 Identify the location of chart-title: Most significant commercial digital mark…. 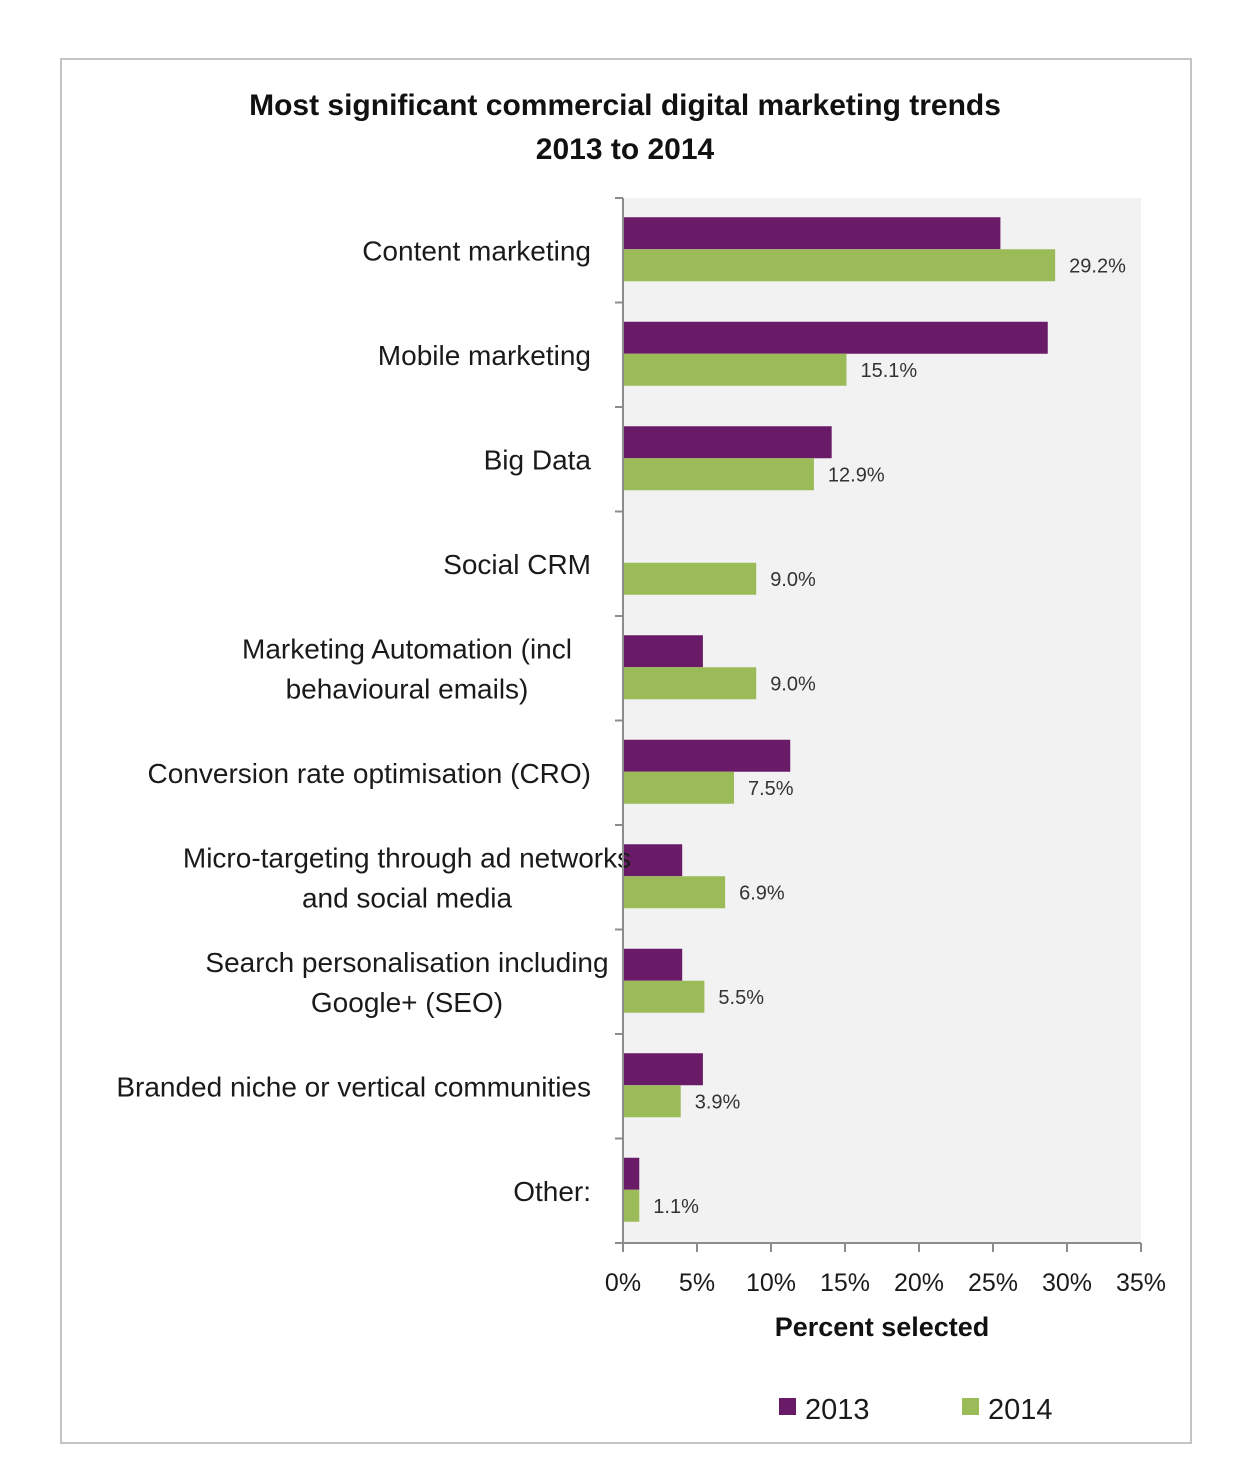
(619, 128).